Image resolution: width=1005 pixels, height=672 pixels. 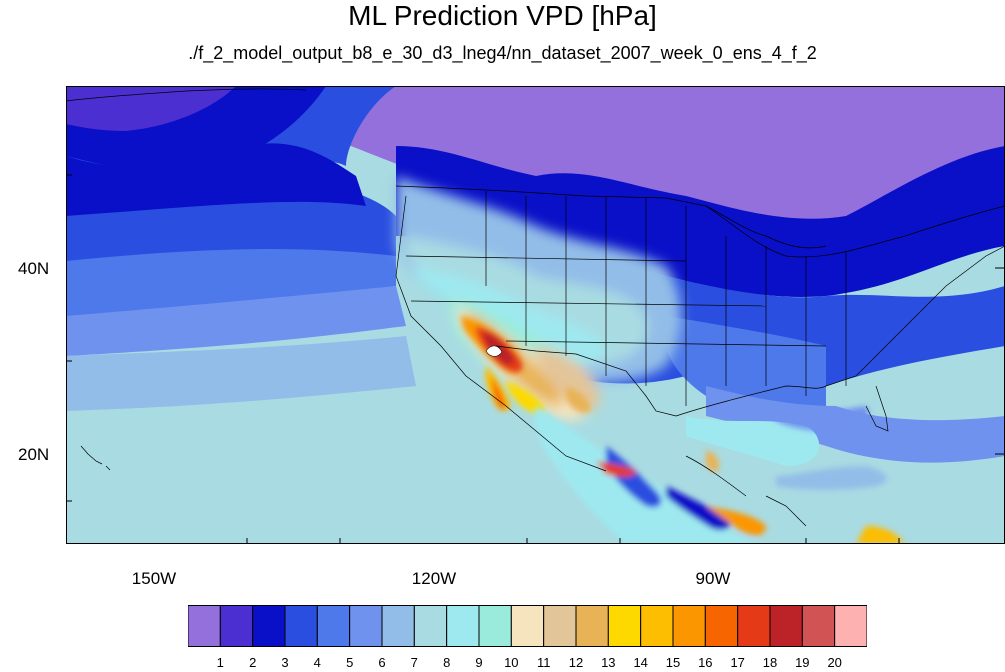 What do you see at coordinates (640, 662) in the screenshot?
I see `colorbar-label-14: 14` at bounding box center [640, 662].